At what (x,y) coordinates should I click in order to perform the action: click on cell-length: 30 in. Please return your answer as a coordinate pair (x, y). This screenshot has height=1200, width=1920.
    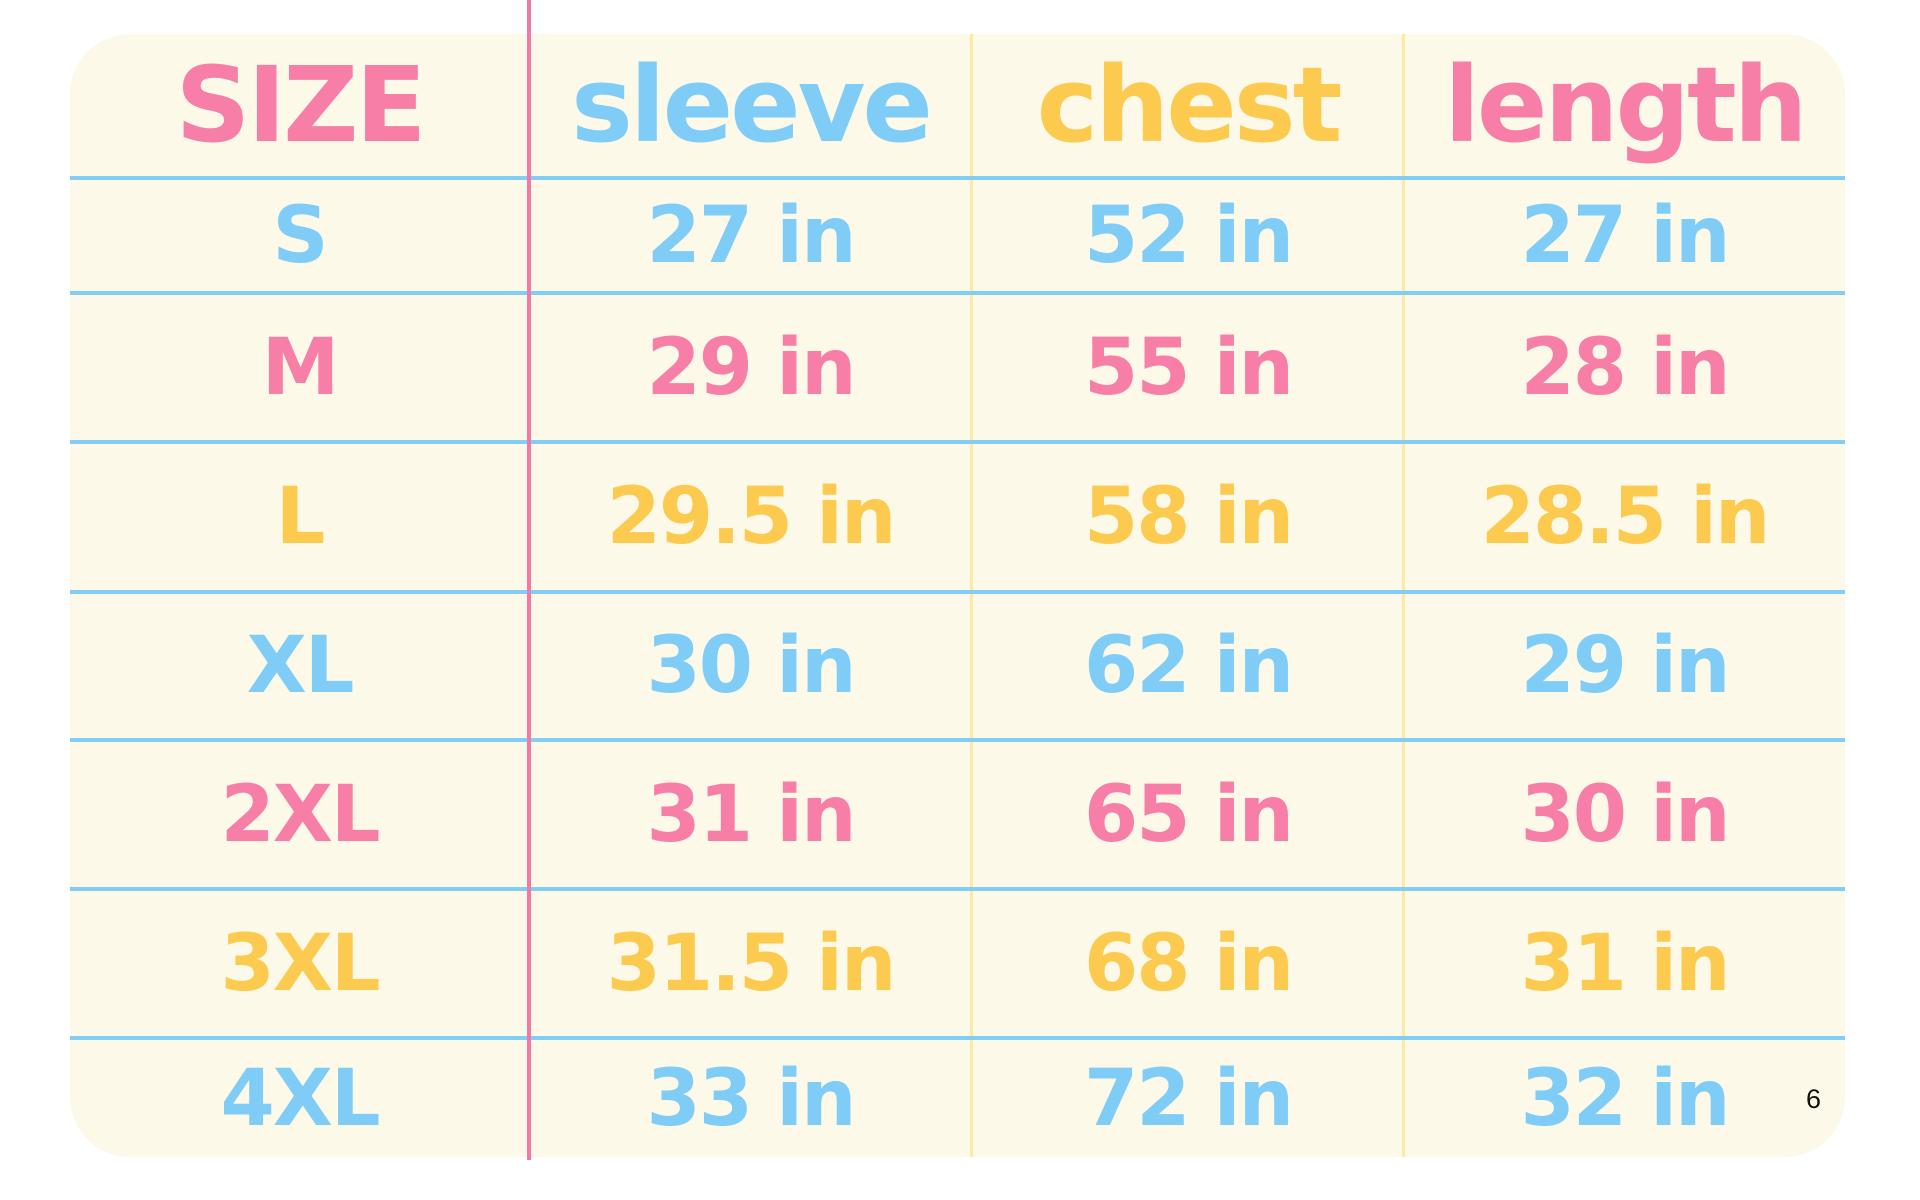
    Looking at the image, I should click on (1624, 816).